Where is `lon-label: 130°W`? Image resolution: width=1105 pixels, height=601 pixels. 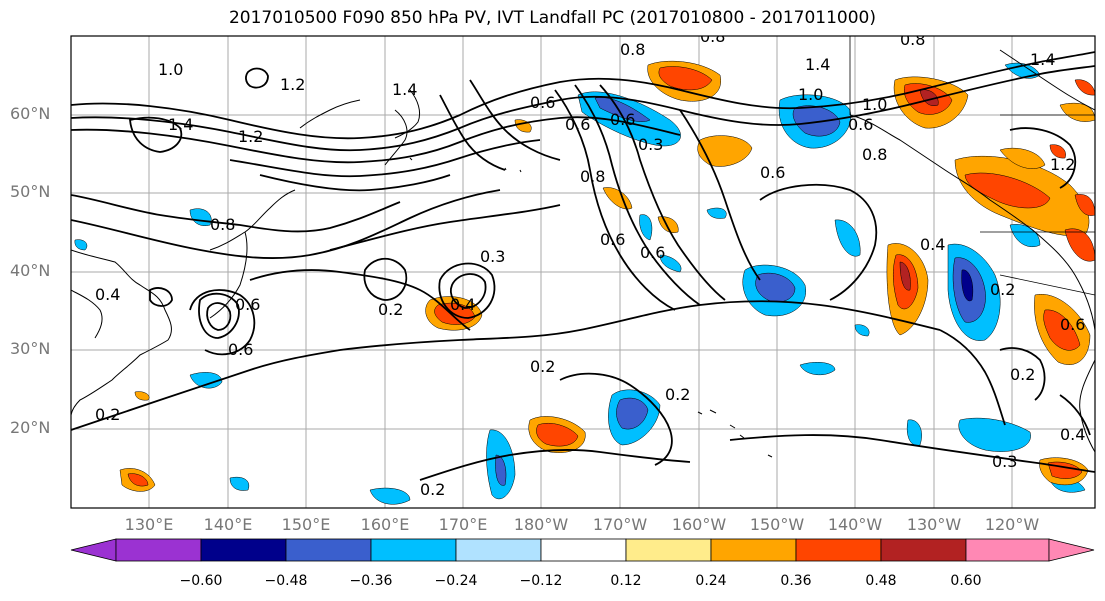 lon-label: 130°W is located at coordinates (934, 524).